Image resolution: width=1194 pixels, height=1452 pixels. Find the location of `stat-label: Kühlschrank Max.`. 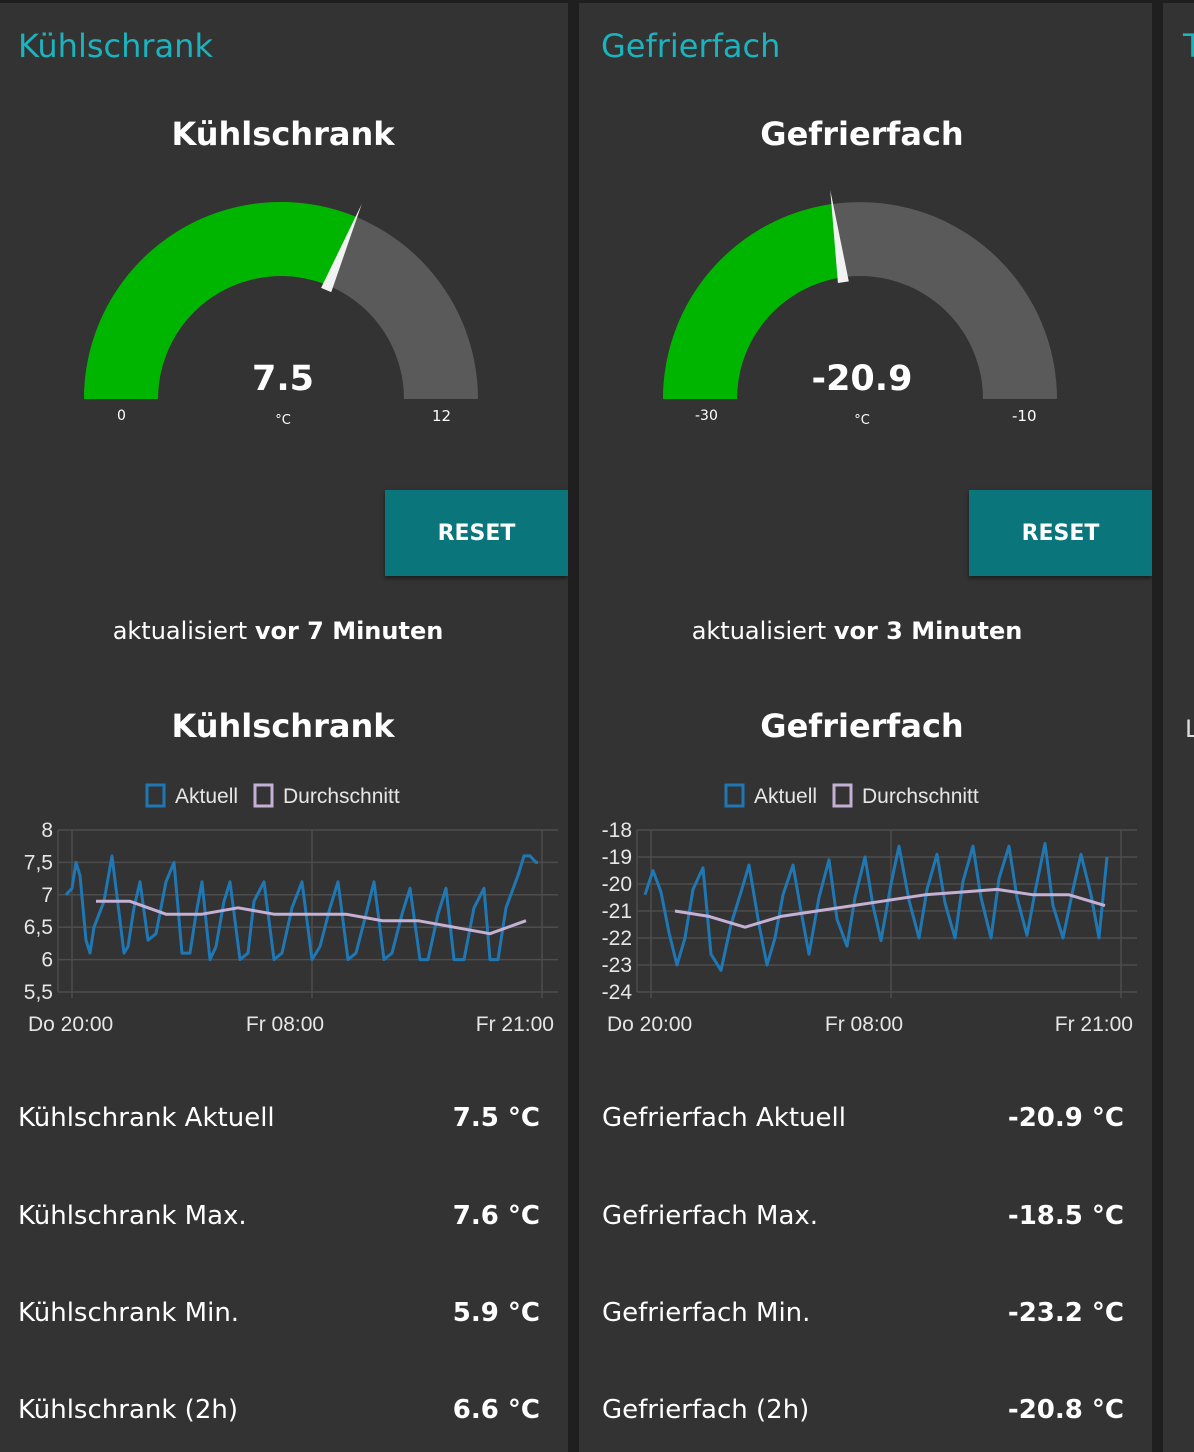

stat-label: Kühlschrank Max. is located at coordinates (132, 1216).